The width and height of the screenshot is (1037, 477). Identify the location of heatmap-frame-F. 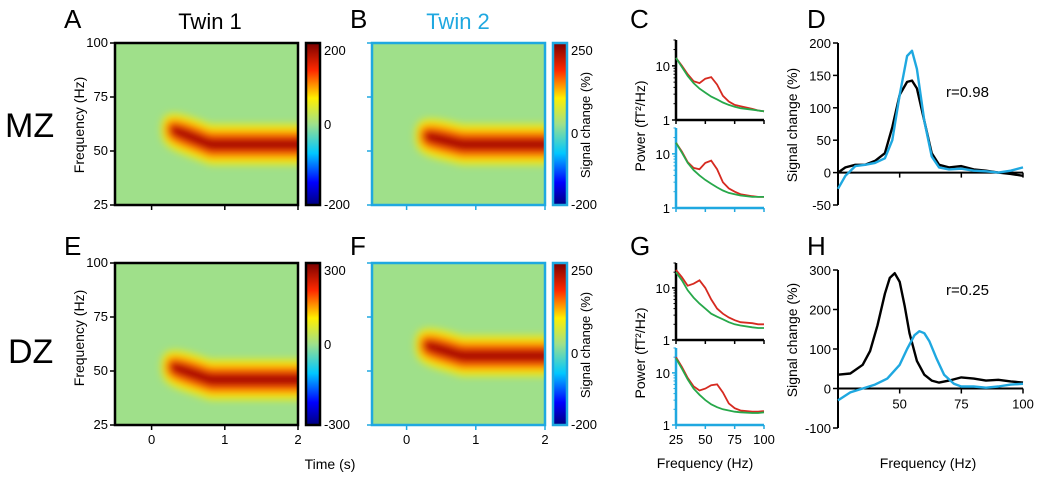
(458, 344).